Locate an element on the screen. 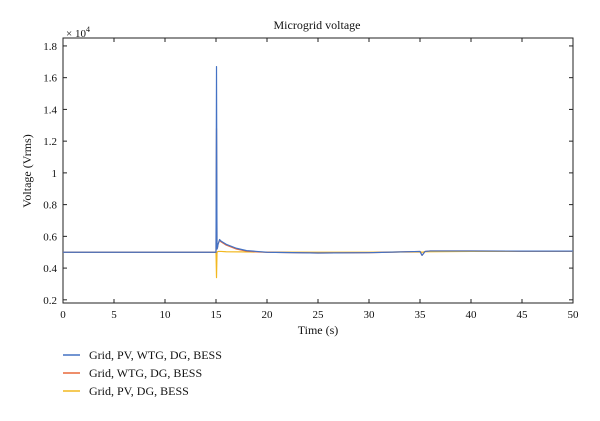 This screenshot has width=600, height=421. series-line-grid-pv-dg-bess is located at coordinates (318, 264).